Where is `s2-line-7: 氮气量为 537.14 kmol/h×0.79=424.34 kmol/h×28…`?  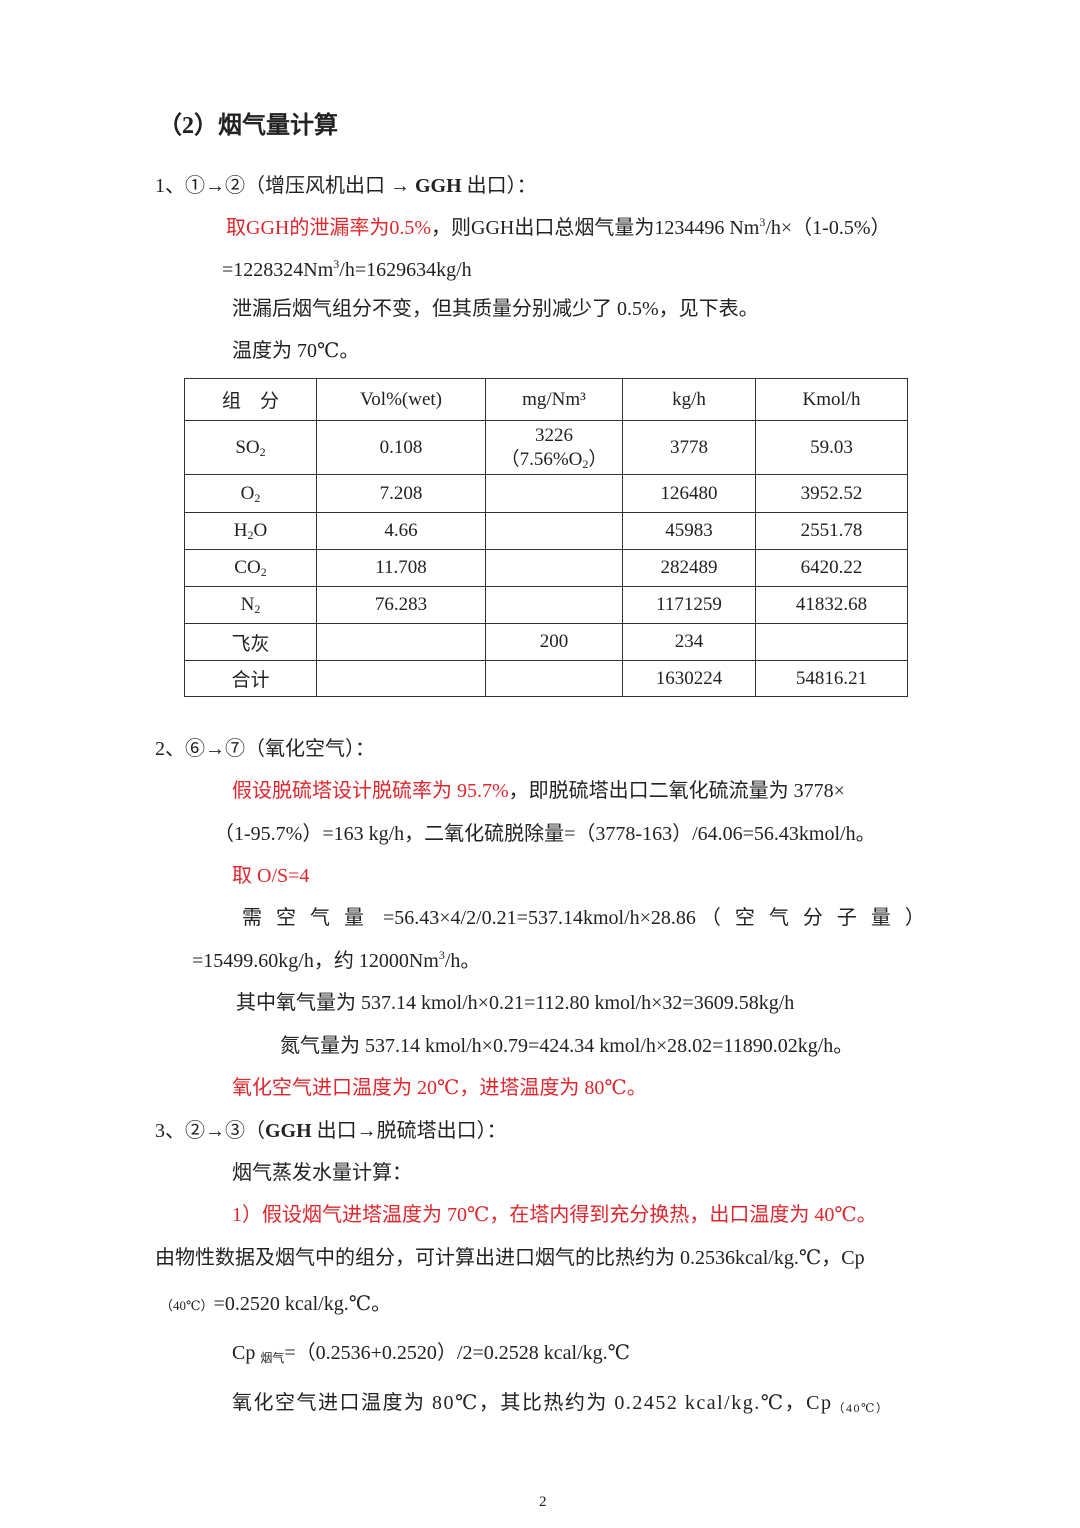 s2-line-7: 氮气量为 537.14 kmol/h×0.79=424.34 kmol/h×28… is located at coordinates (567, 1046).